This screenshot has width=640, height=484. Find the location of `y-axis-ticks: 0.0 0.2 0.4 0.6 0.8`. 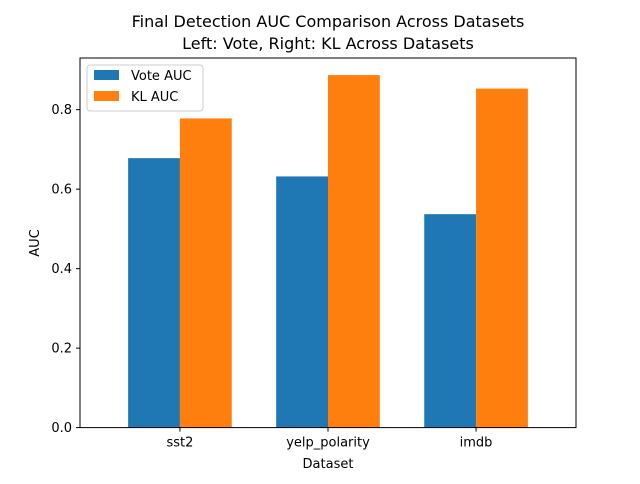

y-axis-ticks: 0.0 0.2 0.4 0.6 0.8 is located at coordinates (65, 269).